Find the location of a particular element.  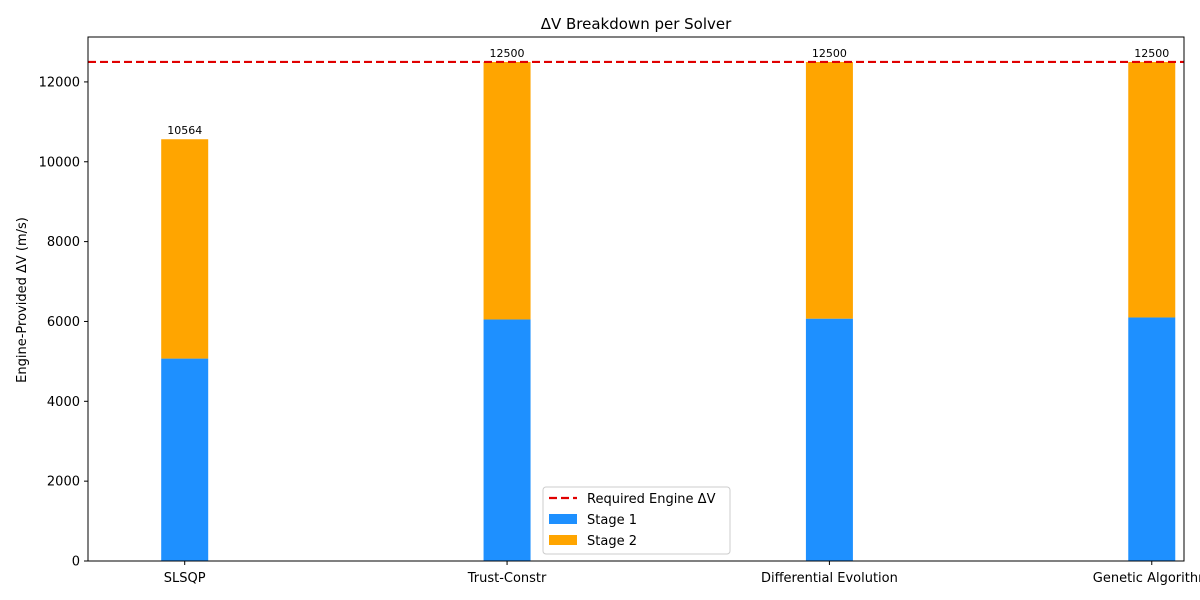

bar-total-label: 10564 is located at coordinates (184, 130).